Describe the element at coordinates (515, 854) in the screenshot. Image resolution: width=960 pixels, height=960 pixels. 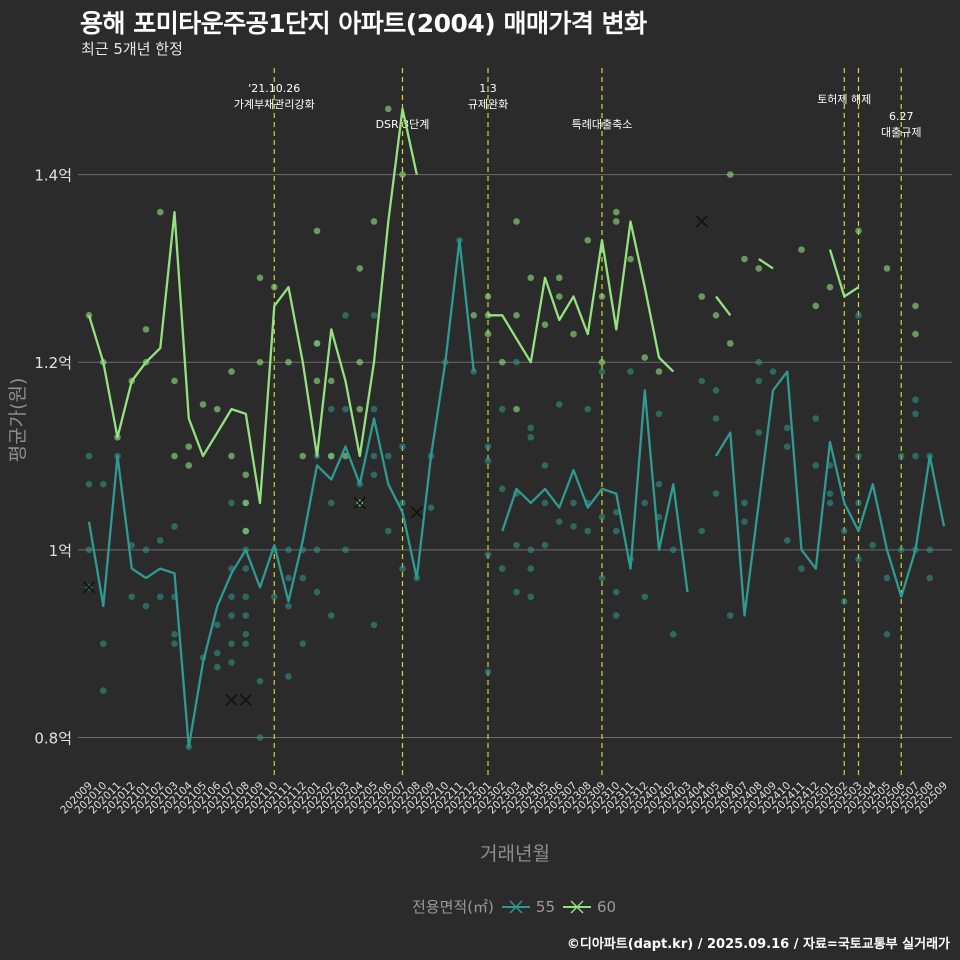
I see `x-axis-title: 거래년월` at that location.